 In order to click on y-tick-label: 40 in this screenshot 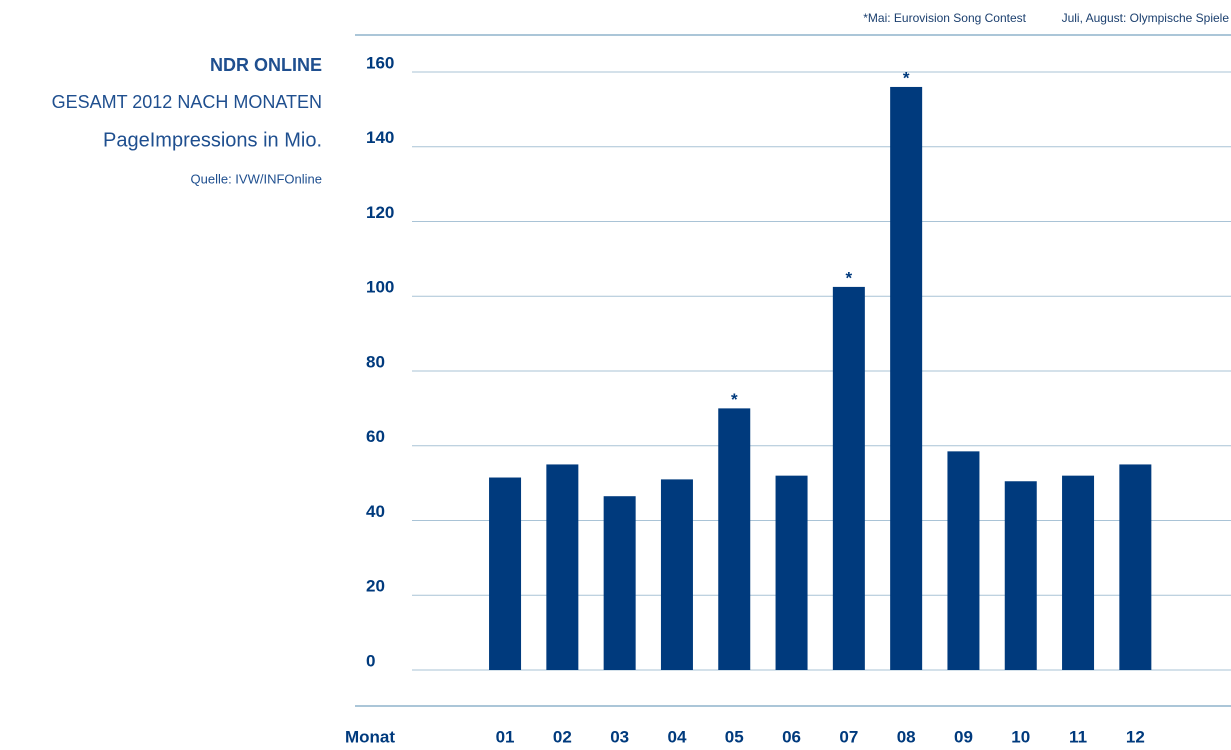, I will do `click(375, 511)`.